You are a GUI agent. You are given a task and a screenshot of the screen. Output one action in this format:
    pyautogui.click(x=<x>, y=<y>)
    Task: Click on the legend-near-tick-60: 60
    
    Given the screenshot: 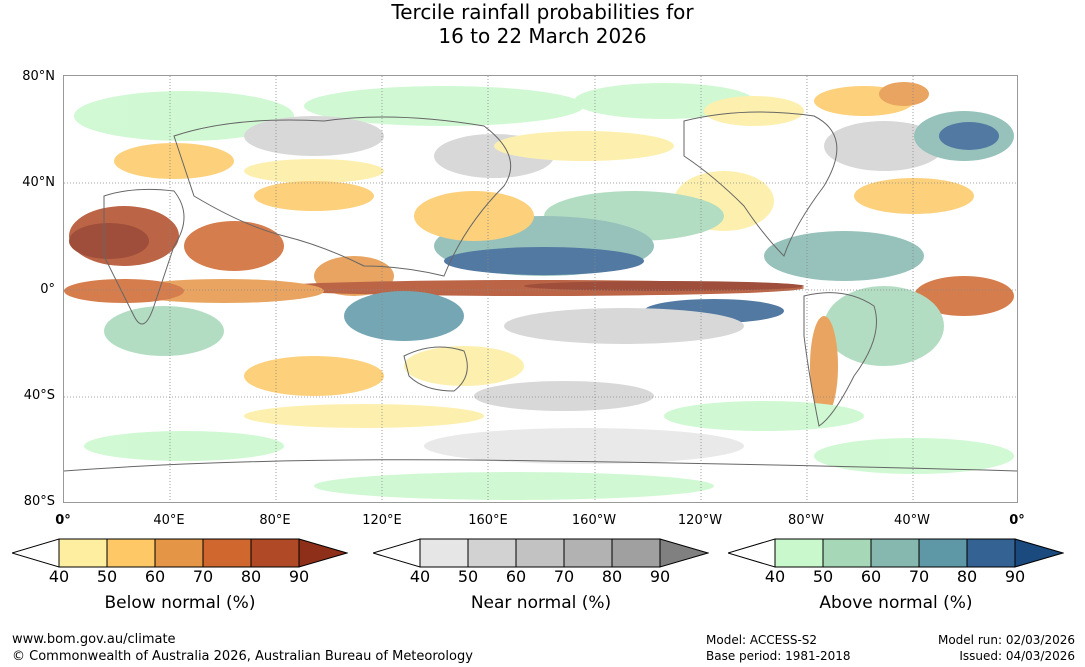 What is the action you would take?
    pyautogui.click(x=516, y=576)
    